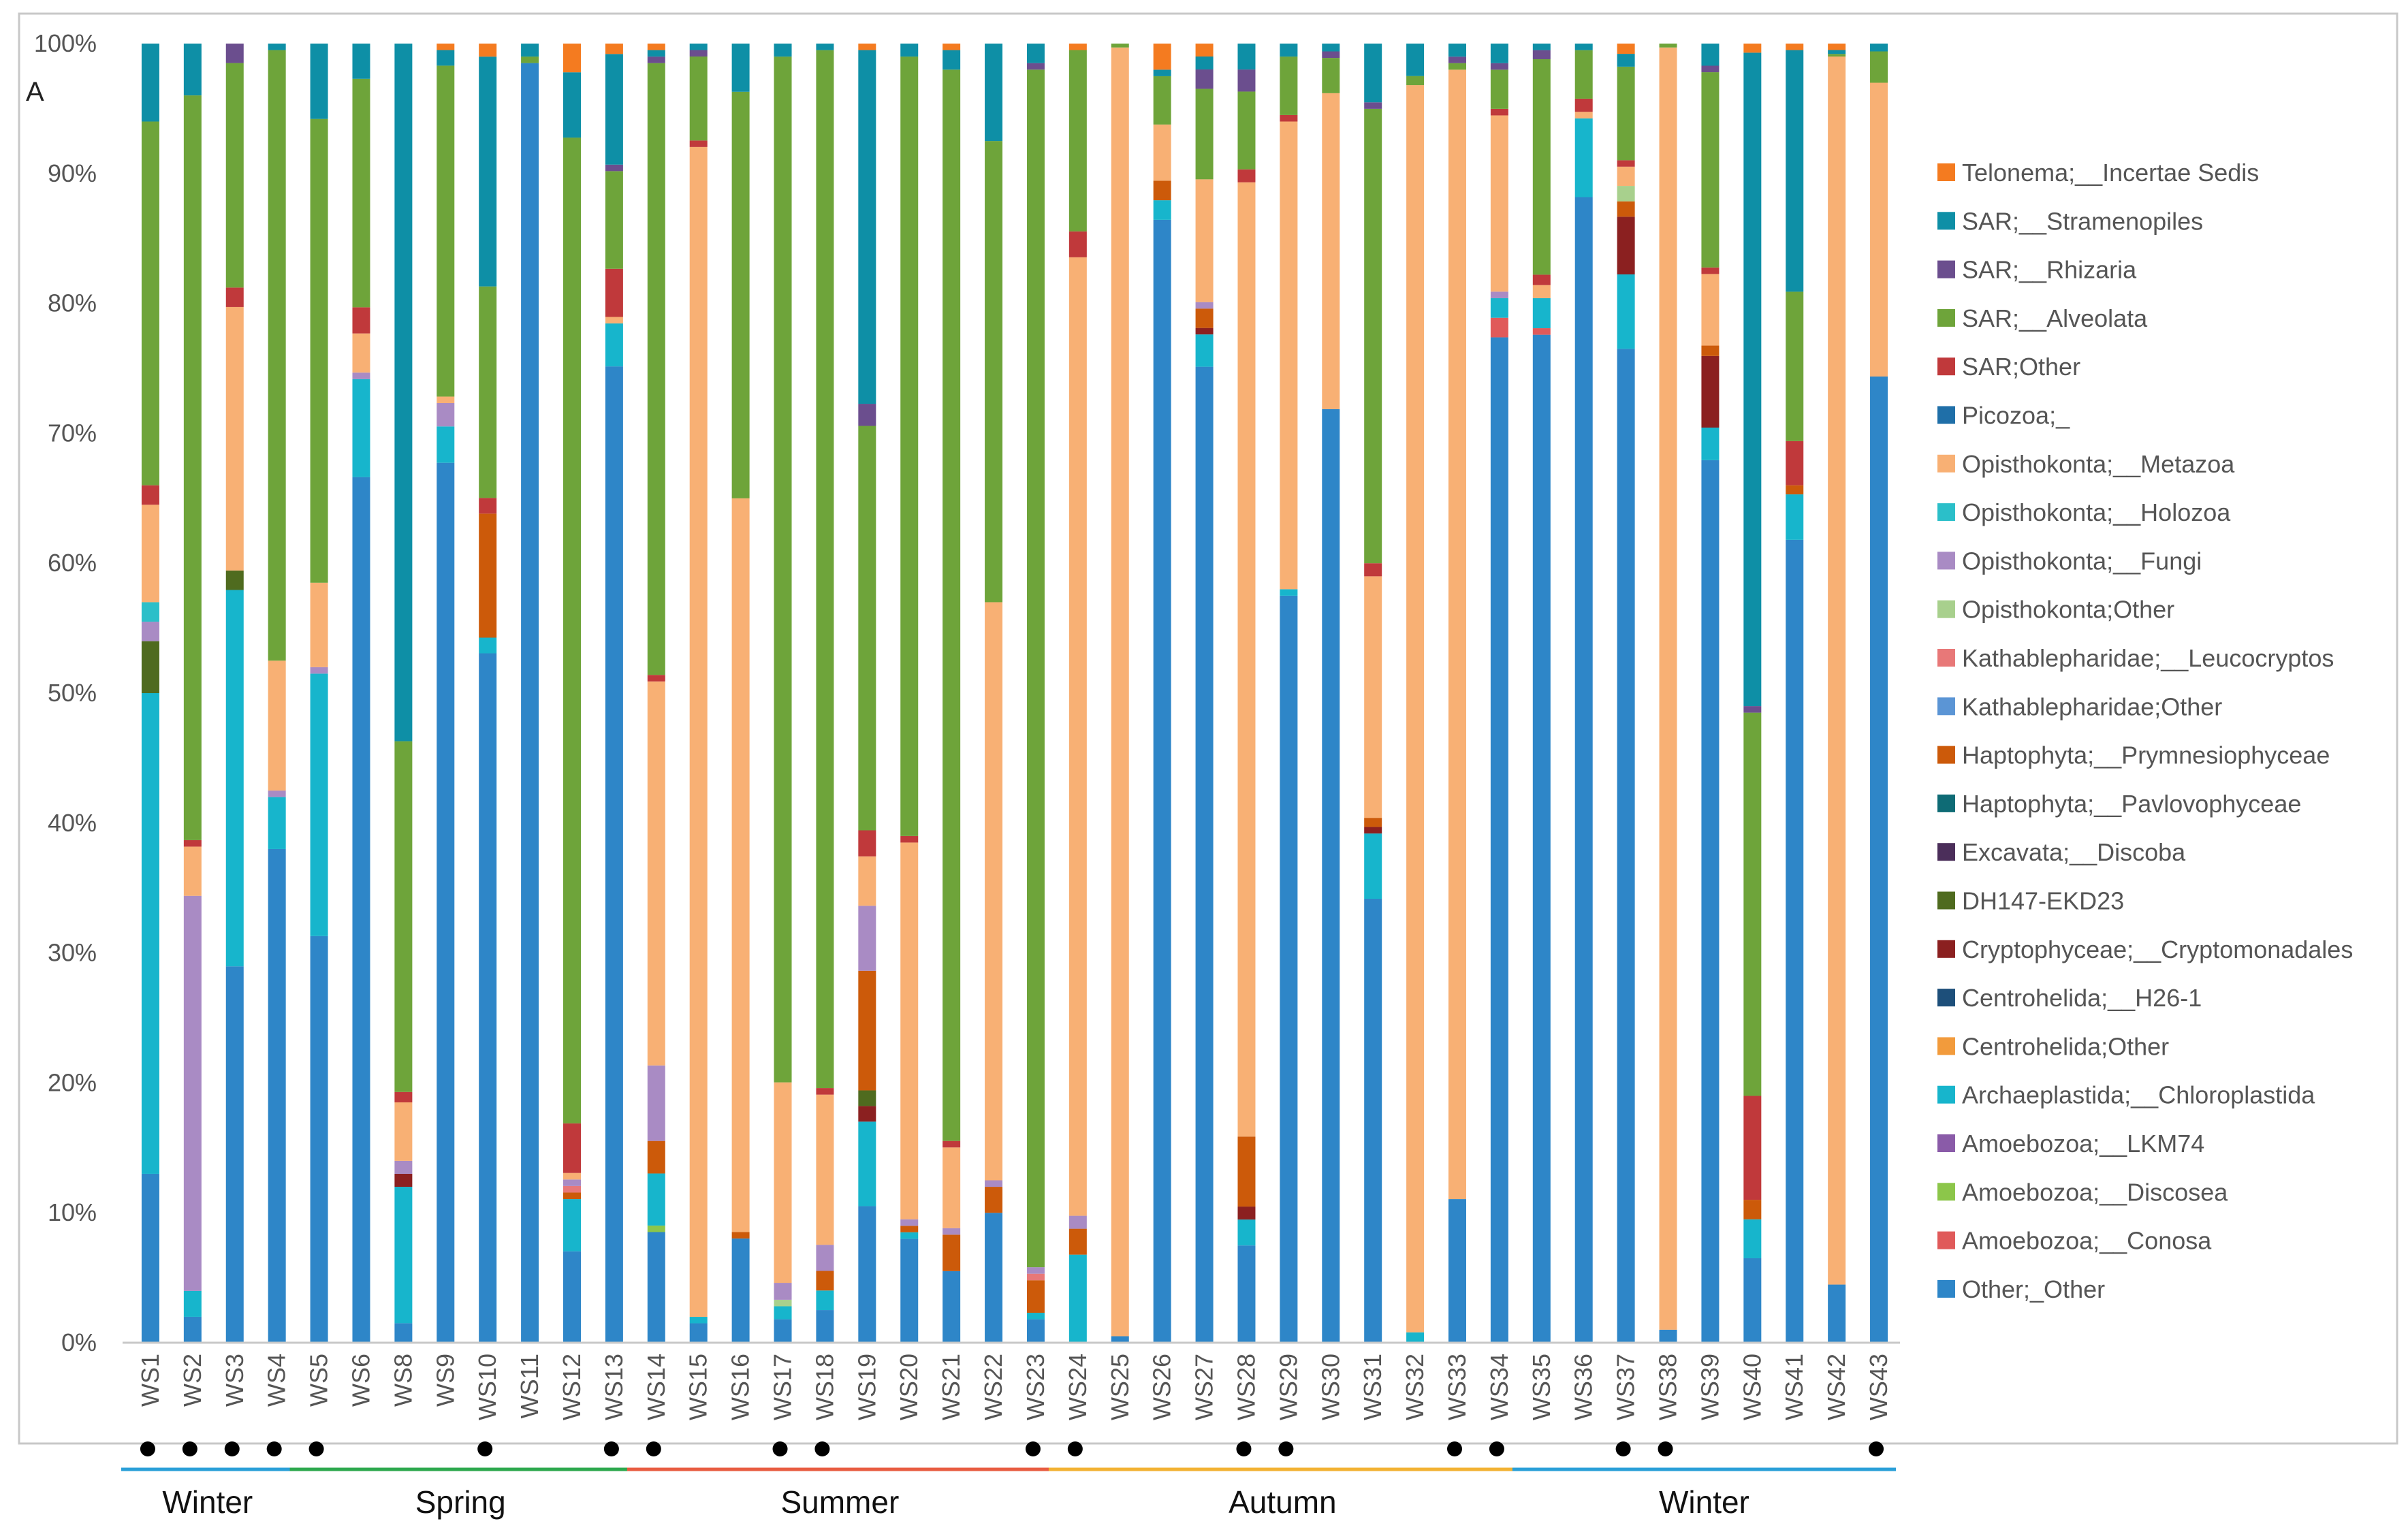 The width and height of the screenshot is (2408, 1532). I want to click on legend-item: Opisthokonta;Other, so click(2055, 610).